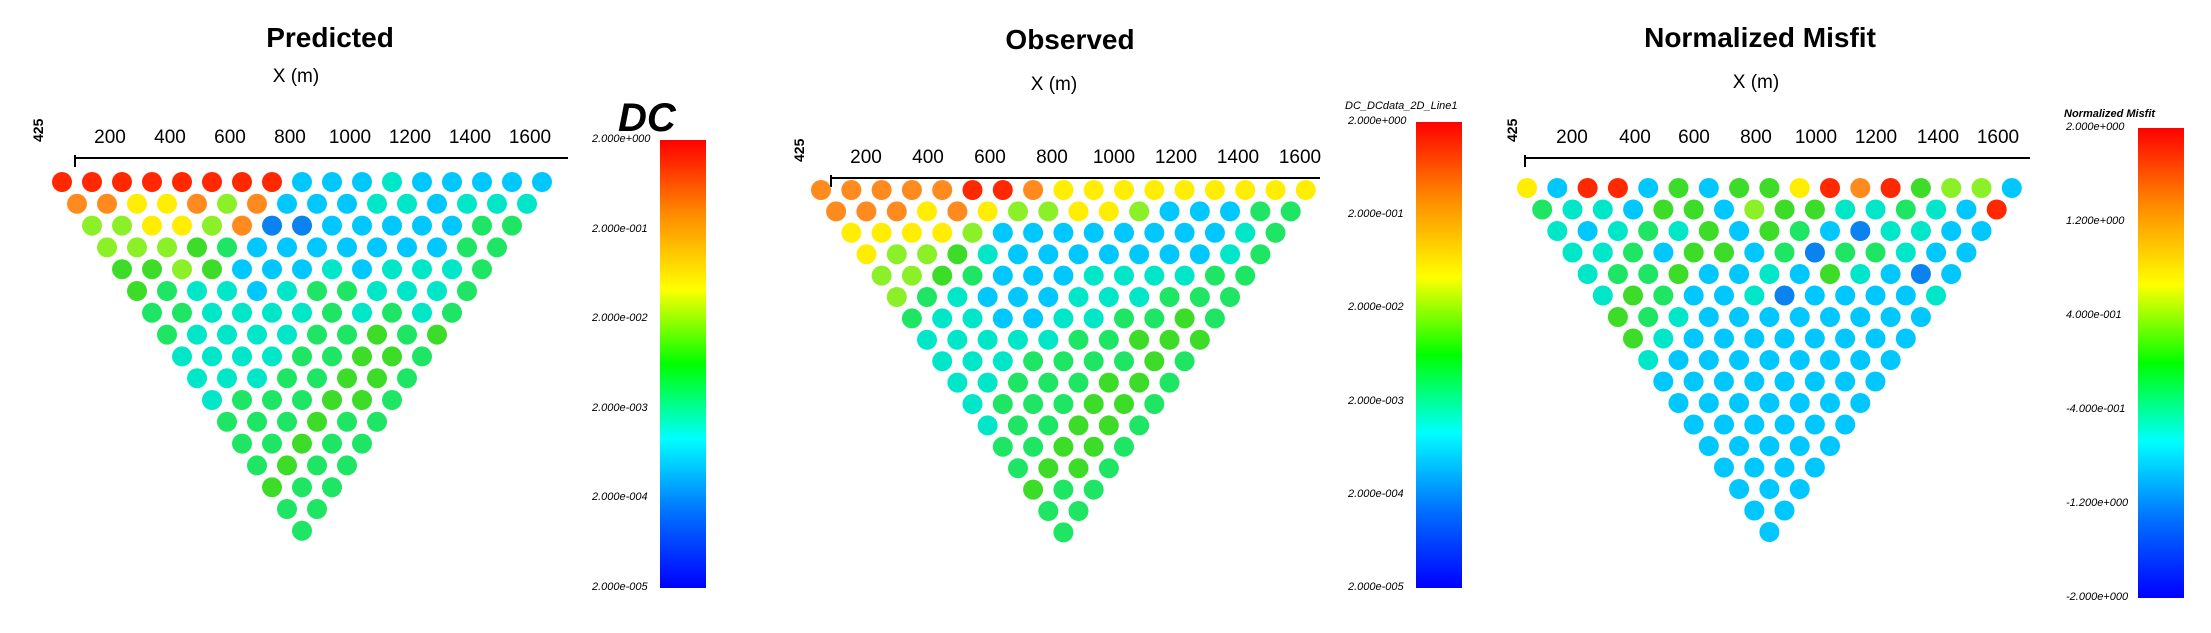 This screenshot has width=2211, height=633. What do you see at coordinates (621, 139) in the screenshot?
I see `colorbar-tick-label: 2.000e+000` at bounding box center [621, 139].